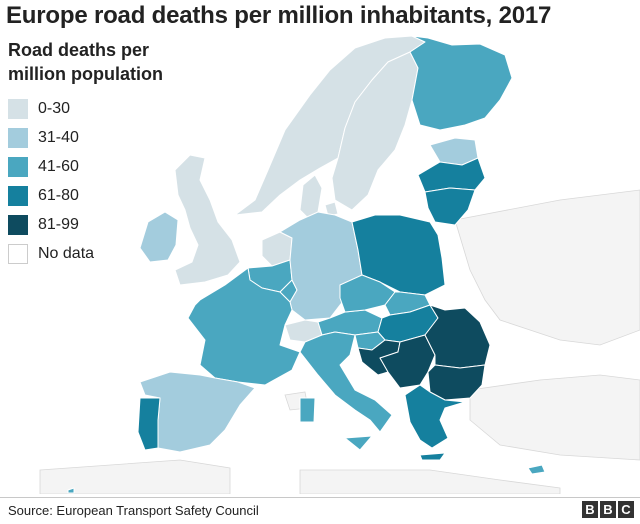  I want to click on background-land-turkey, so click(554, 417).